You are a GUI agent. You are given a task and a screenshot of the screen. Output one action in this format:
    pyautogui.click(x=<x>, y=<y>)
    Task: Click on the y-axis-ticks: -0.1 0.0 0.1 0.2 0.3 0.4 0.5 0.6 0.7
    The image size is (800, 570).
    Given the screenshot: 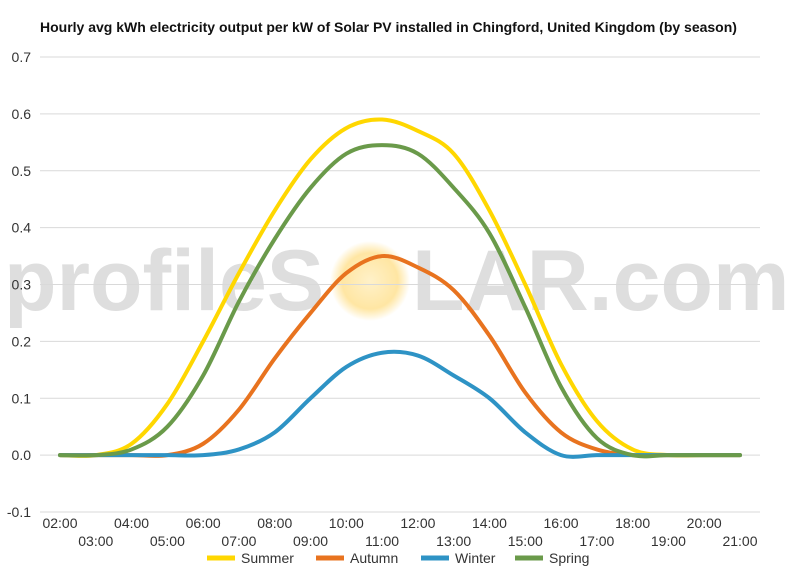 What is the action you would take?
    pyautogui.click(x=19, y=284)
    